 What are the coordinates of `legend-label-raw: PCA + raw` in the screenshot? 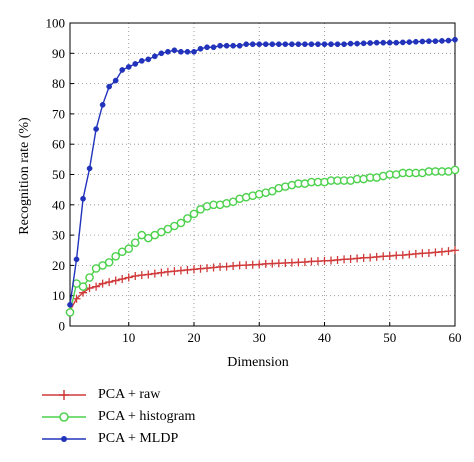 It's located at (129, 394).